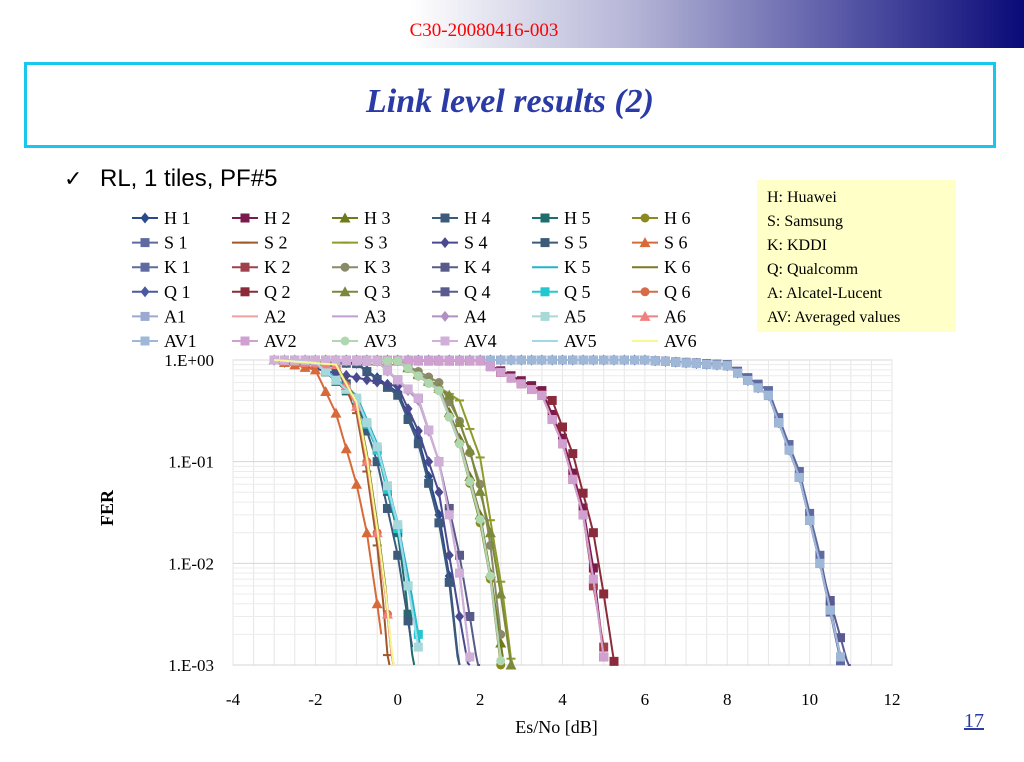 This screenshot has height=762, width=1024. Describe the element at coordinates (276, 243) in the screenshot. I see `legend-label: S 2` at that location.